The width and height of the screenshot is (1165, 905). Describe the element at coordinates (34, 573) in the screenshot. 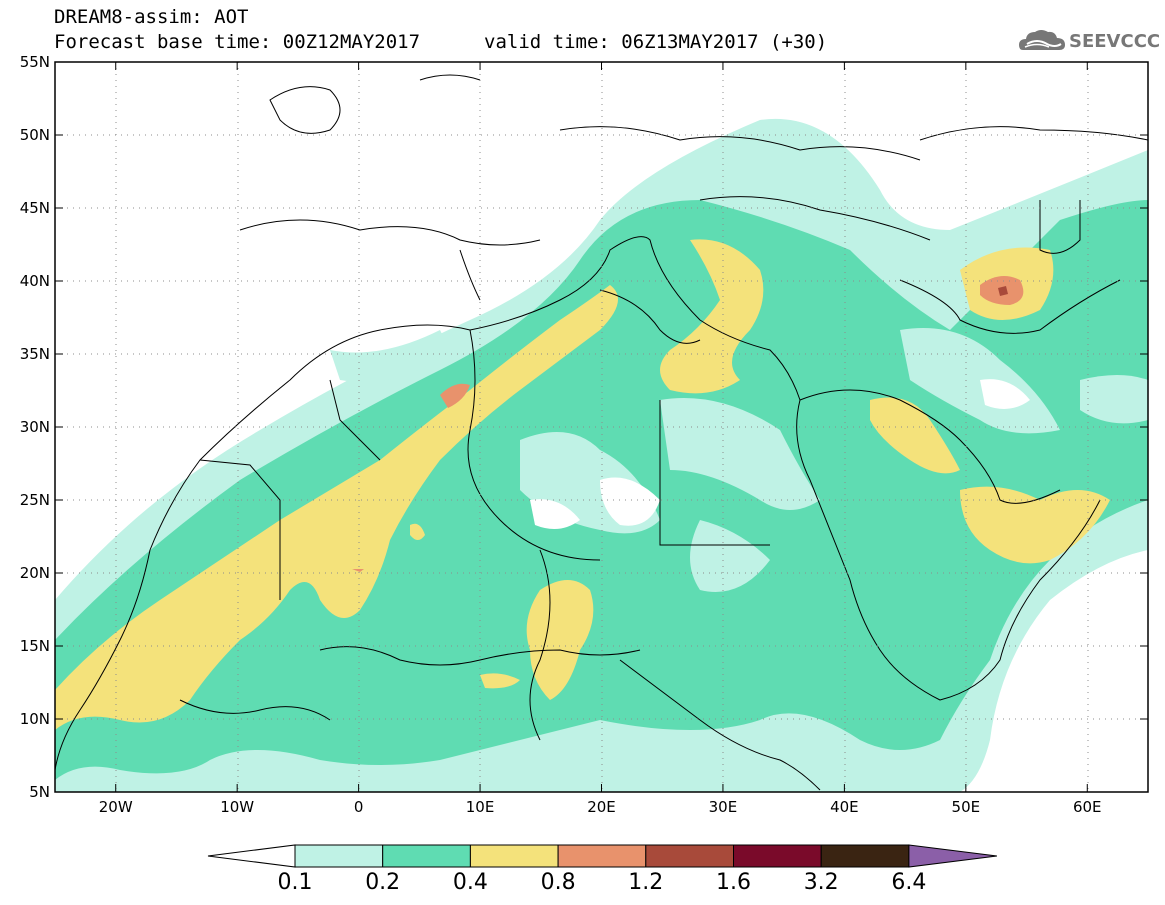

I see `lat-label-20n: 20N` at that location.